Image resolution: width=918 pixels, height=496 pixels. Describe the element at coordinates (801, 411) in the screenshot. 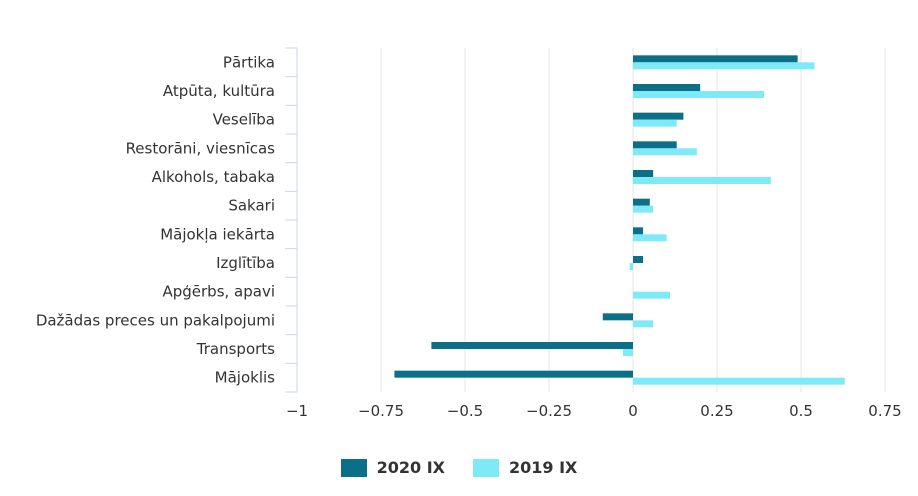

I see `value-tick-label: 0.5` at that location.